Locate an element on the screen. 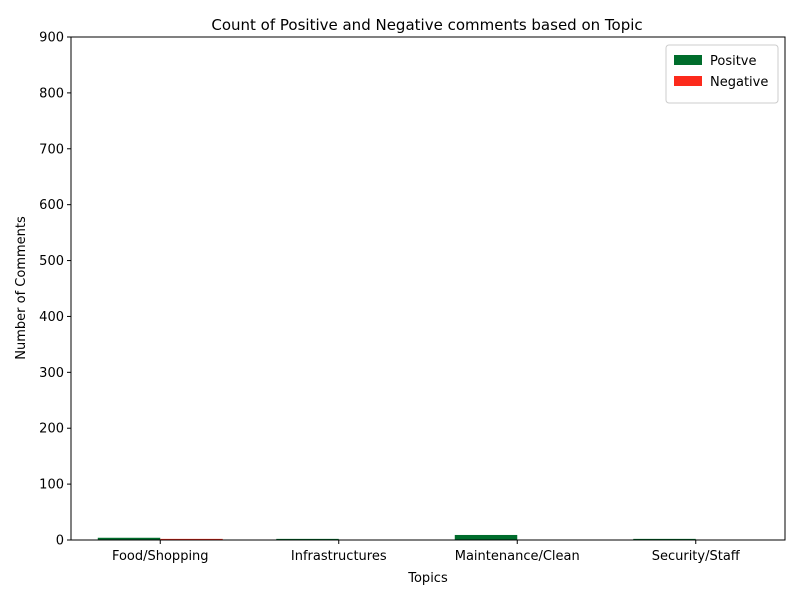 The image size is (800, 604). bar-negative is located at coordinates (191, 539).